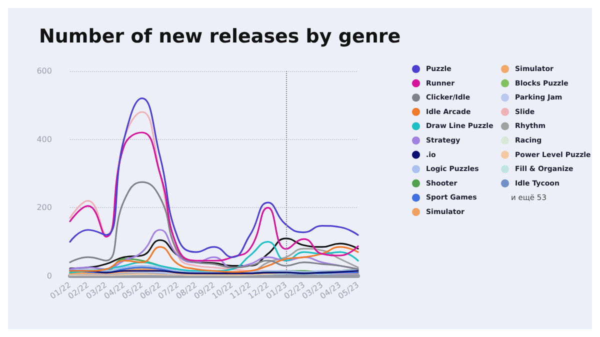  What do you see at coordinates (49, 276) in the screenshot?
I see `y-tick-label: 0` at bounding box center [49, 276].